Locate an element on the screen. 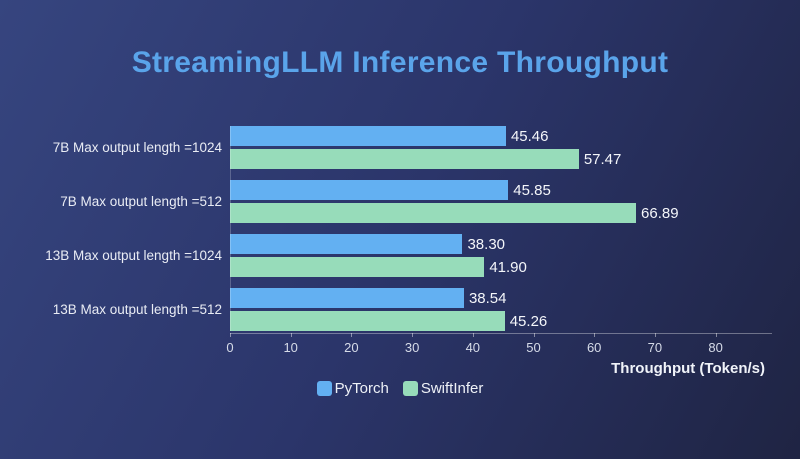  bar-value-label: 57.47 is located at coordinates (602, 159).